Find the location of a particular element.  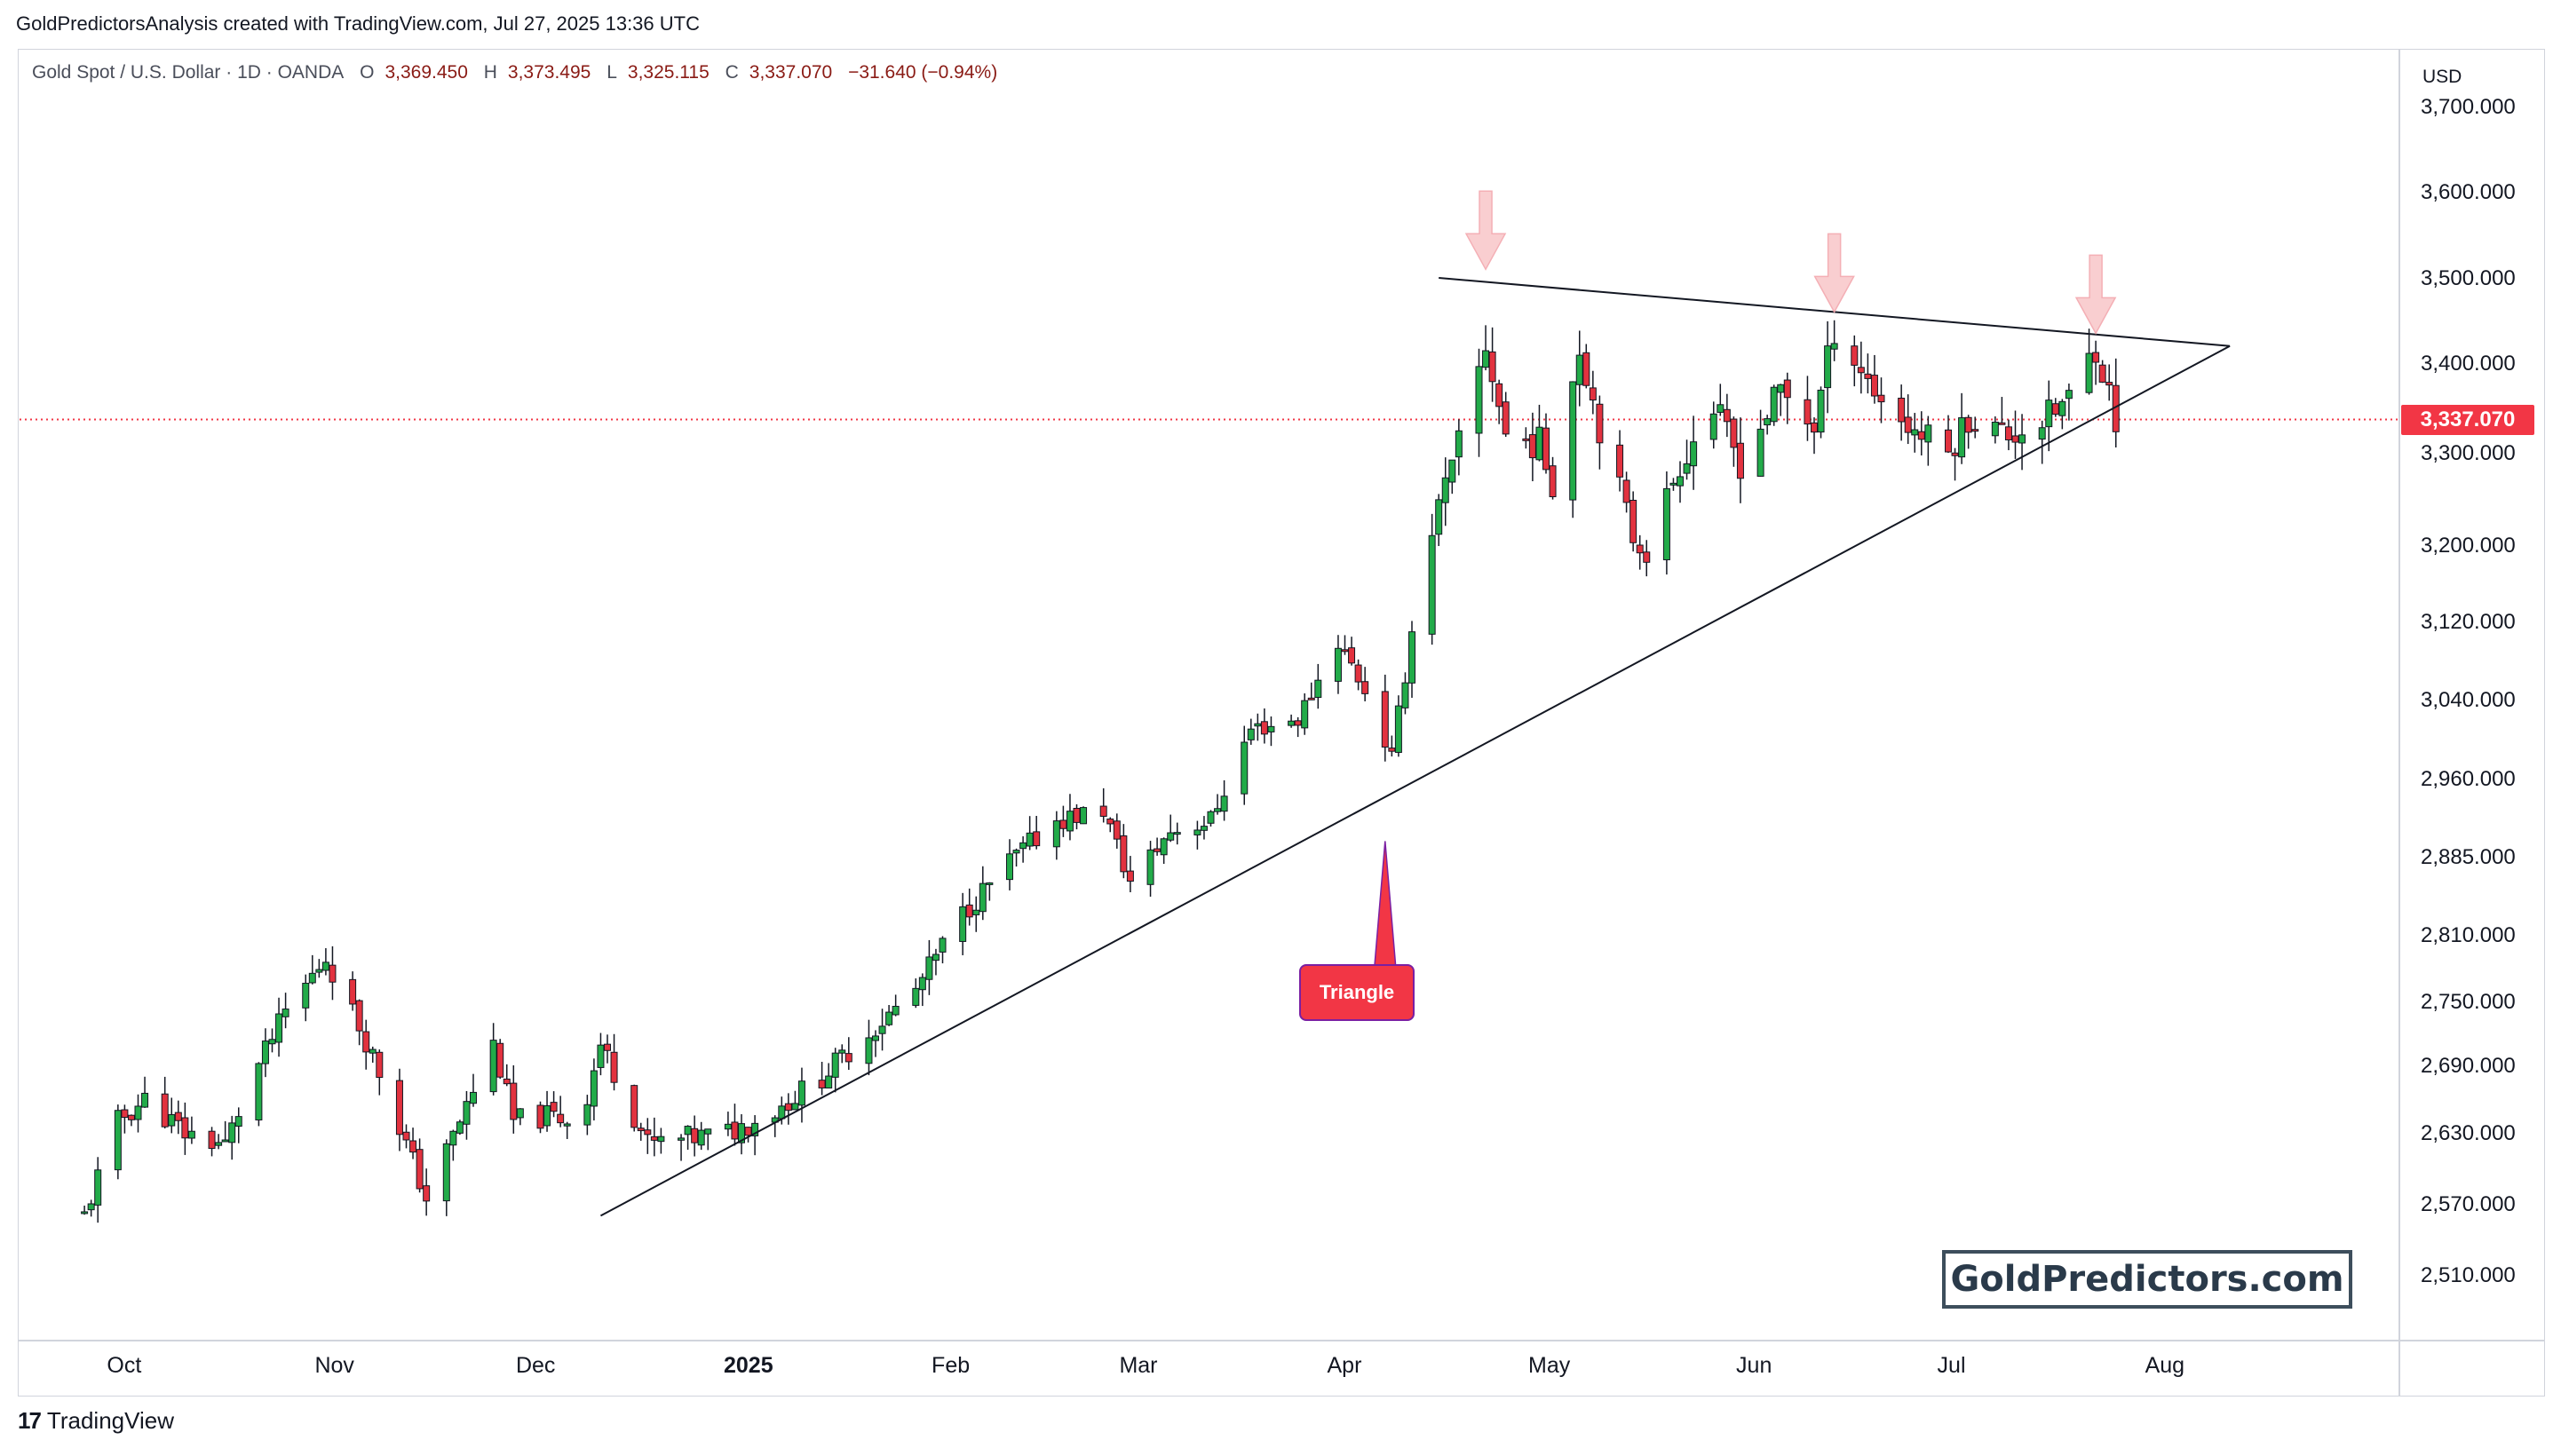

watermark: GoldPredictors.com is located at coordinates (2147, 1279).